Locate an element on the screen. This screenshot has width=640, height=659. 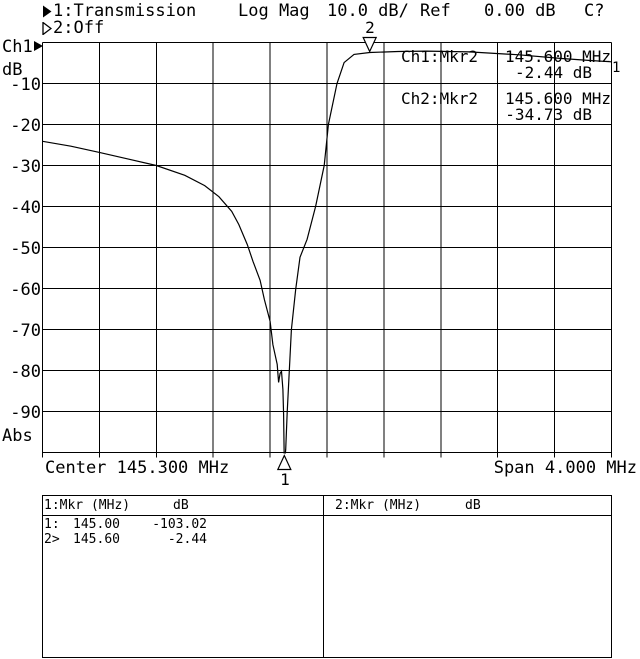
marker-table-ch2 is located at coordinates (467, 576).